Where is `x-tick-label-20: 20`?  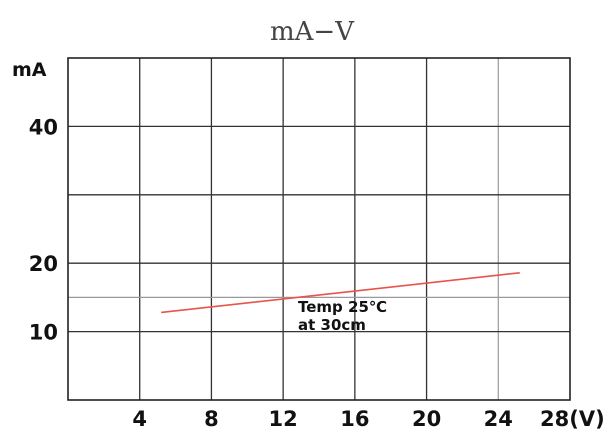 x-tick-label-20: 20 is located at coordinates (426, 418).